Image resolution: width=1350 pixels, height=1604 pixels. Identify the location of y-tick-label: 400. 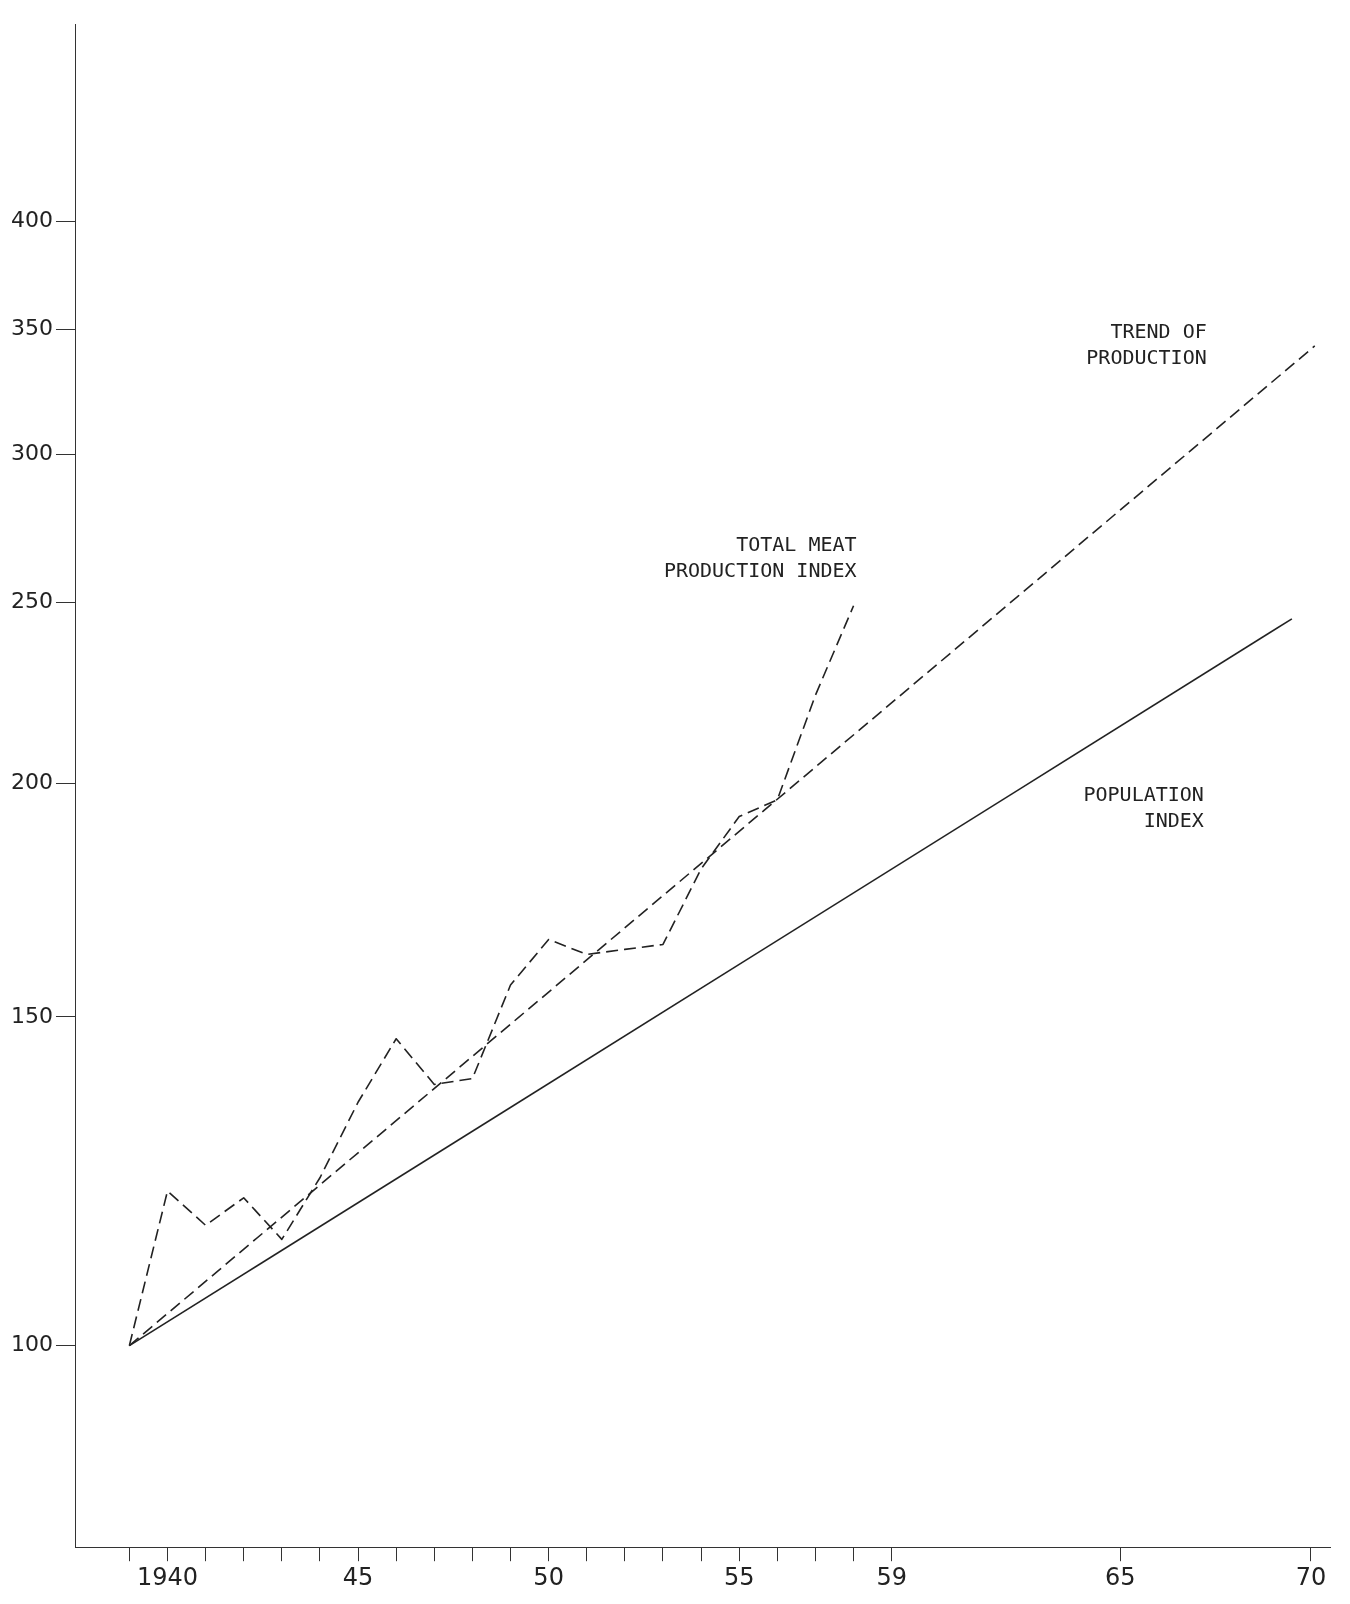
(31, 219).